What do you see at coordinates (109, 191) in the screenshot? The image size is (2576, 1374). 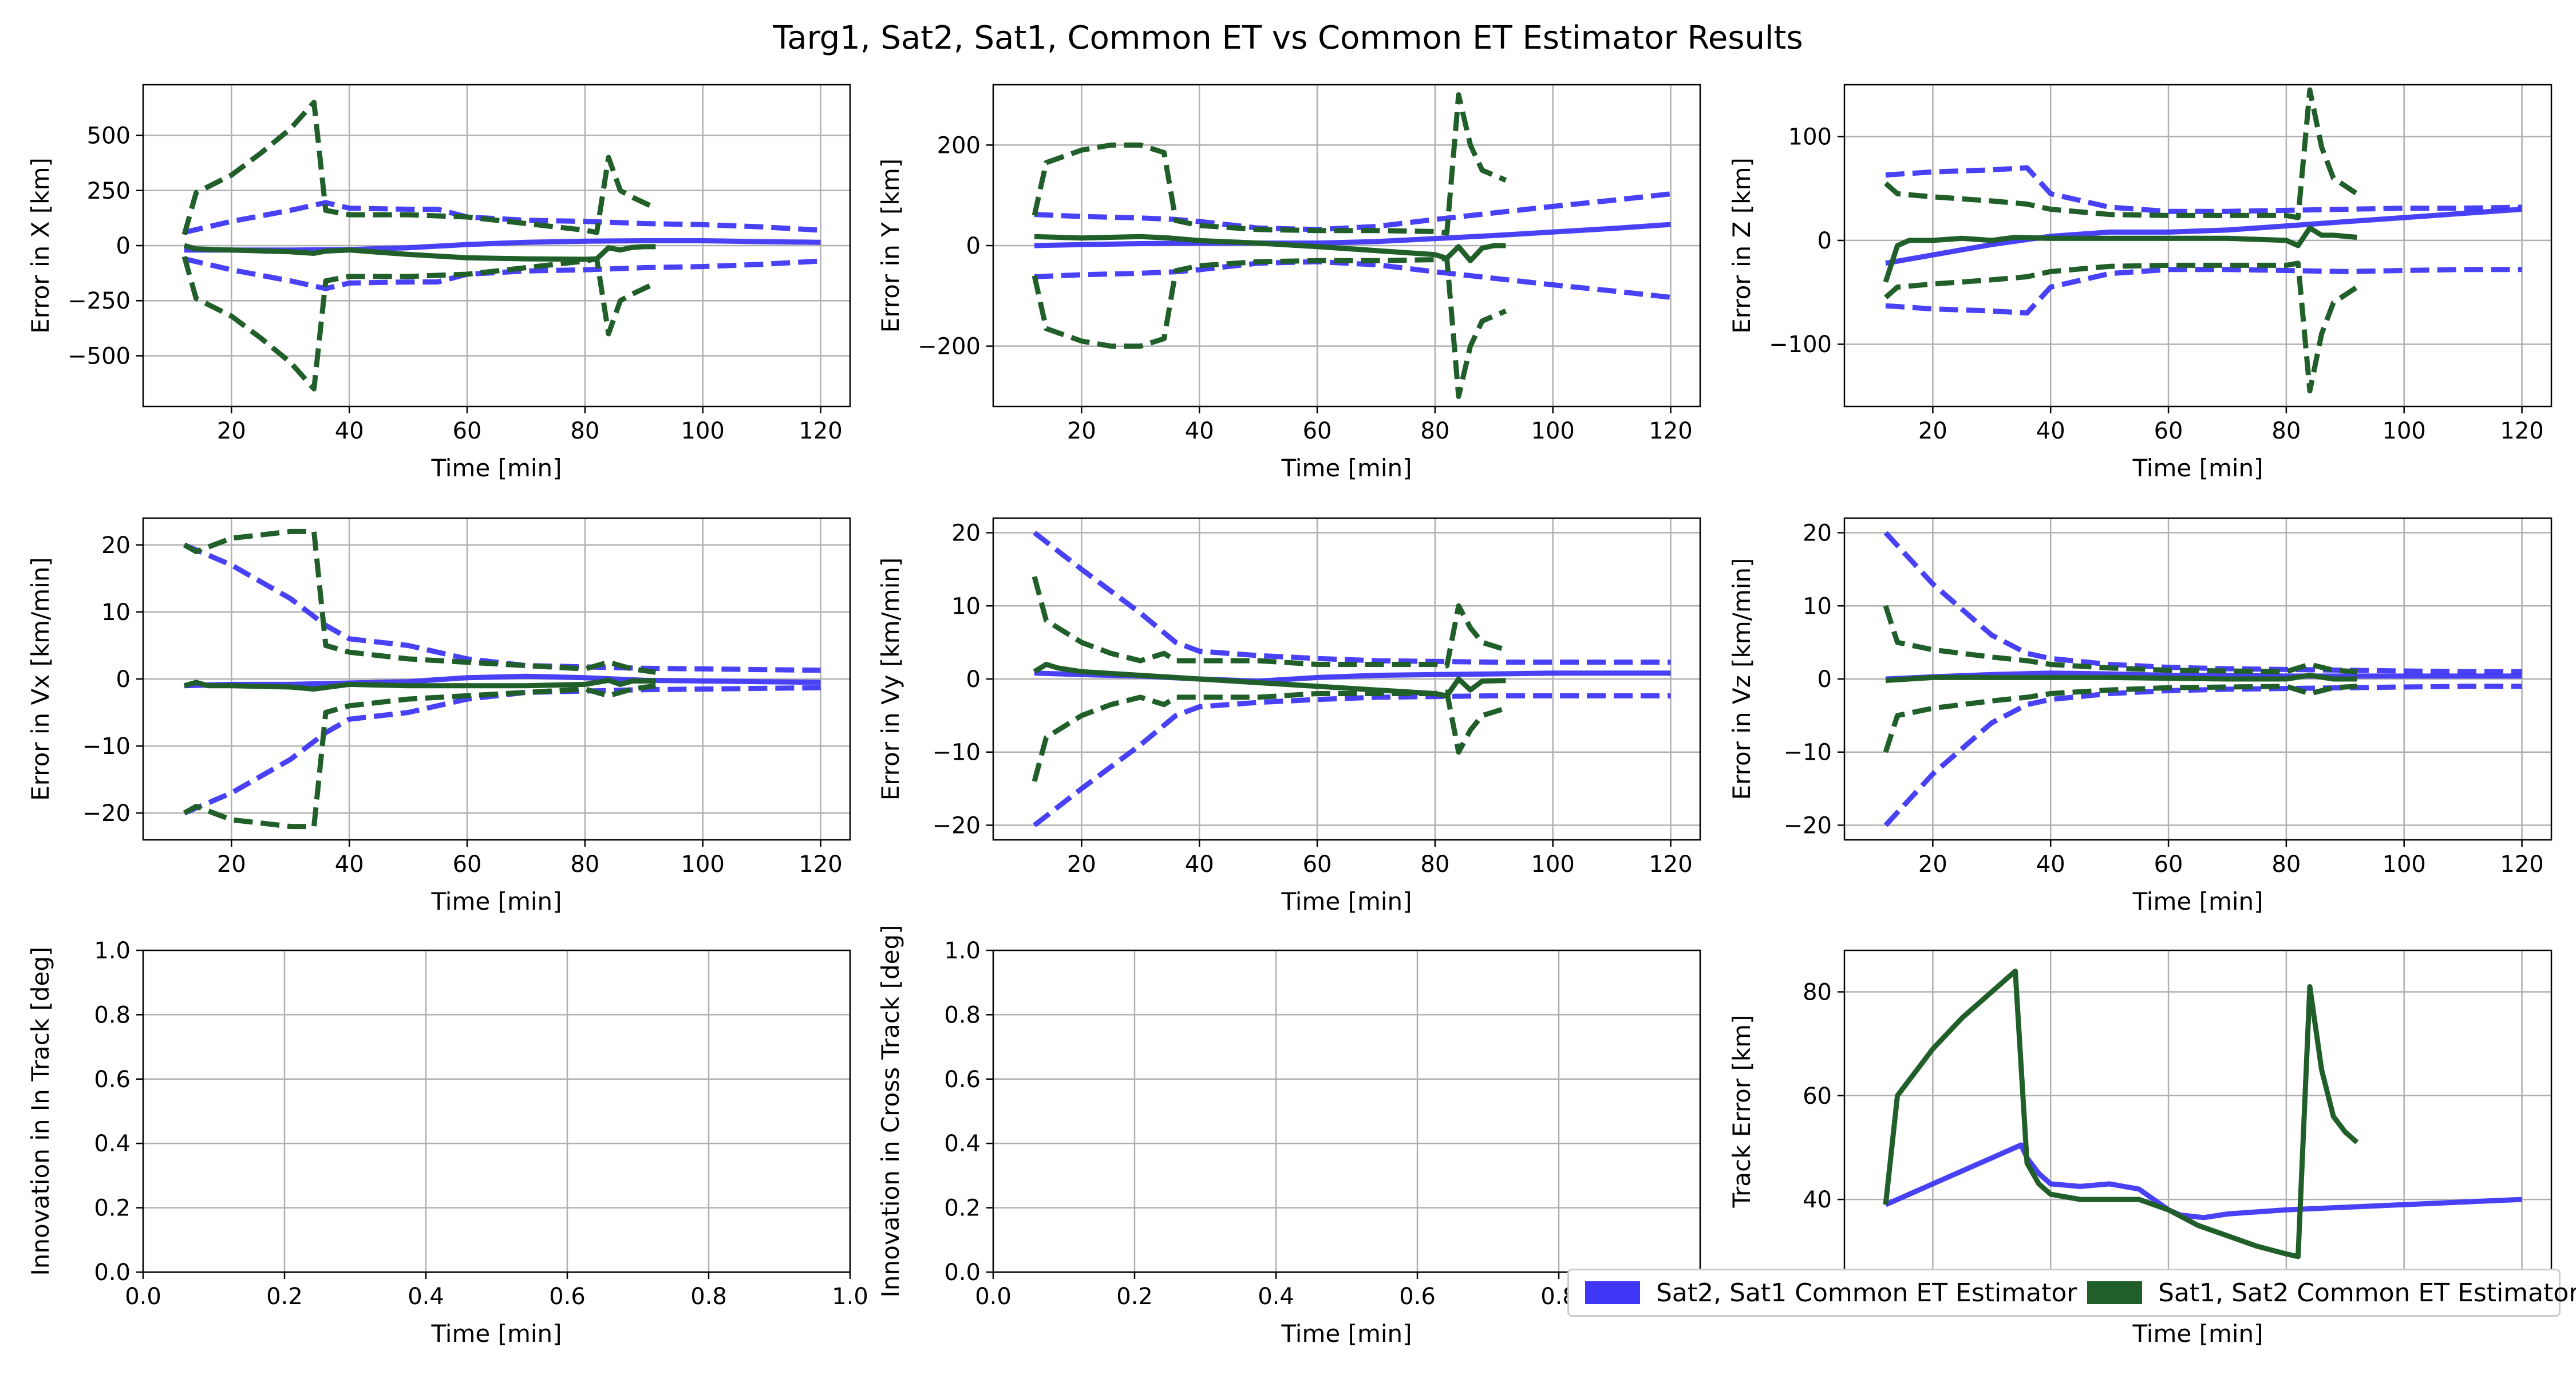 I see `y-tick-label: 250` at bounding box center [109, 191].